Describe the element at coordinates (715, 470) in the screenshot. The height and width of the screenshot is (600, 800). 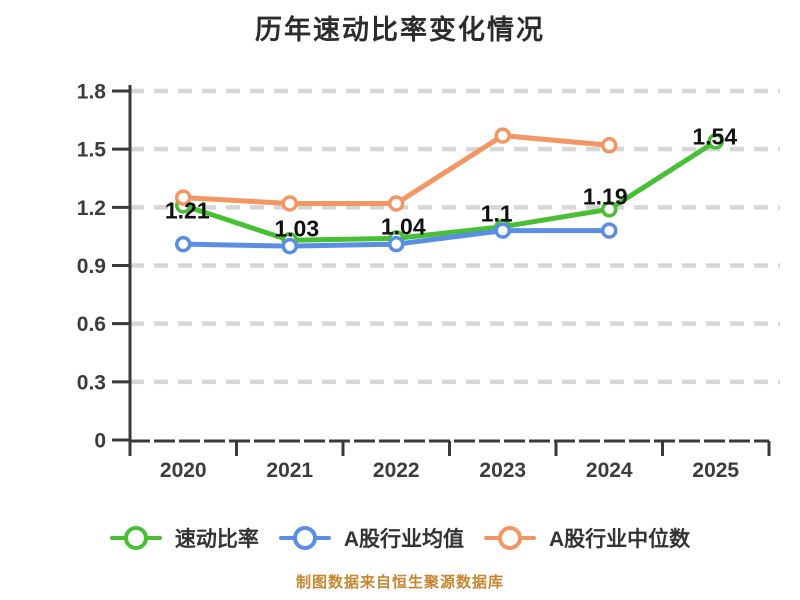
I see `x-tick-label: 2025` at that location.